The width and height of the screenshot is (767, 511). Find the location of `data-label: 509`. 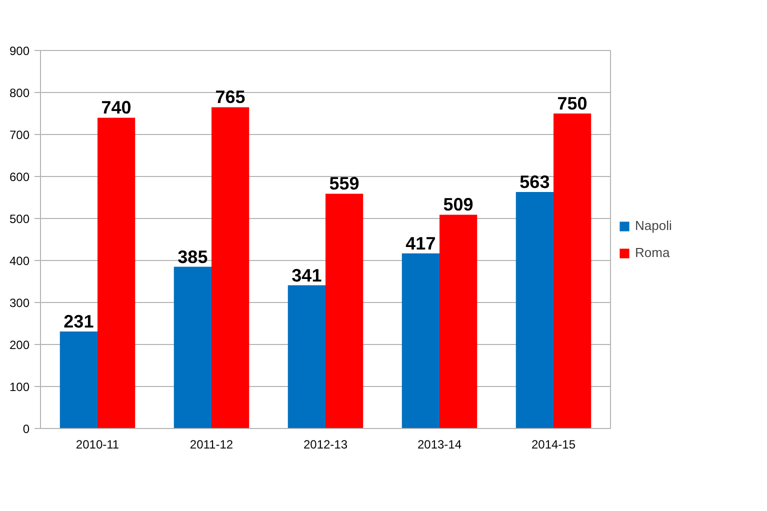

data-label: 509 is located at coordinates (458, 204).